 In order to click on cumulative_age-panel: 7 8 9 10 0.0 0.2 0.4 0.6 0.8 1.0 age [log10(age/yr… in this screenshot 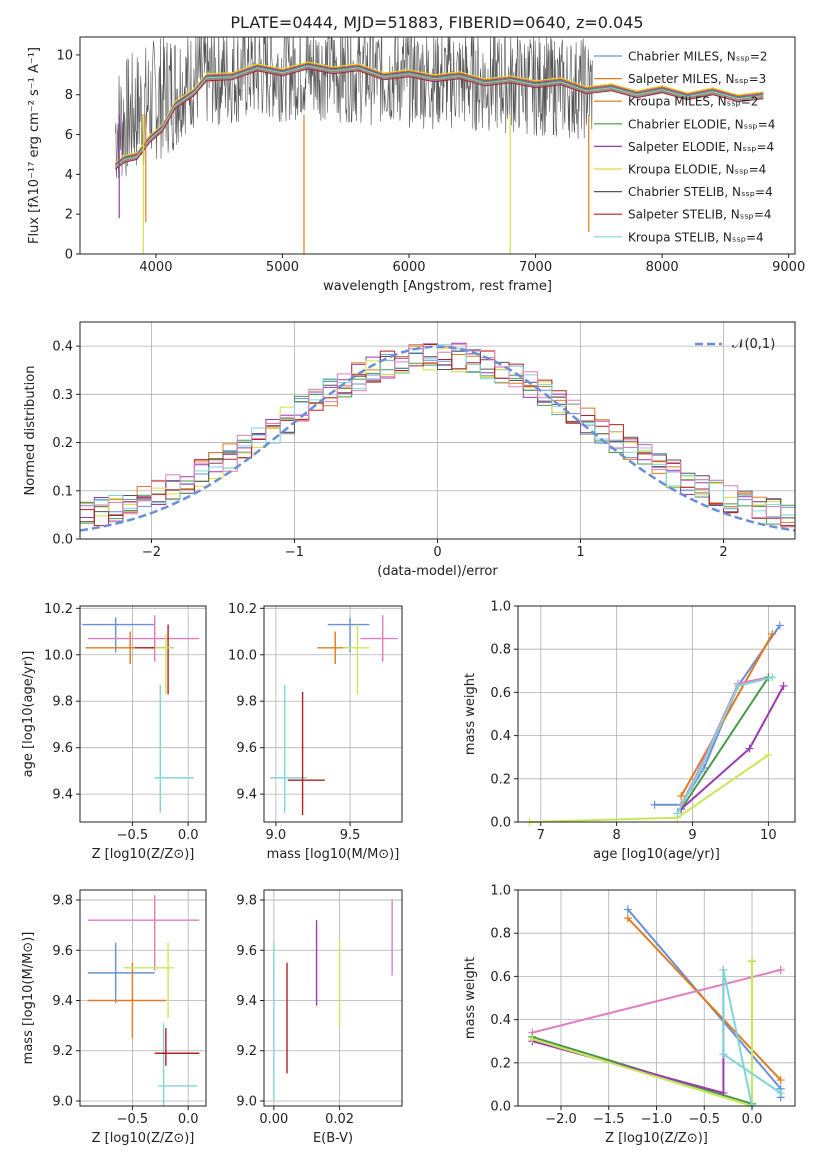, I will do `click(629, 731)`.